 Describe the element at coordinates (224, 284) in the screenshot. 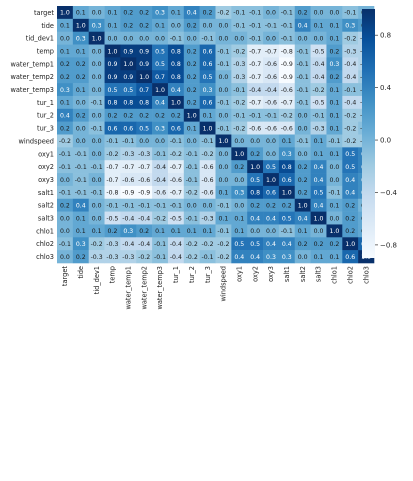

I see `x-tick-label: windspeed` at that location.